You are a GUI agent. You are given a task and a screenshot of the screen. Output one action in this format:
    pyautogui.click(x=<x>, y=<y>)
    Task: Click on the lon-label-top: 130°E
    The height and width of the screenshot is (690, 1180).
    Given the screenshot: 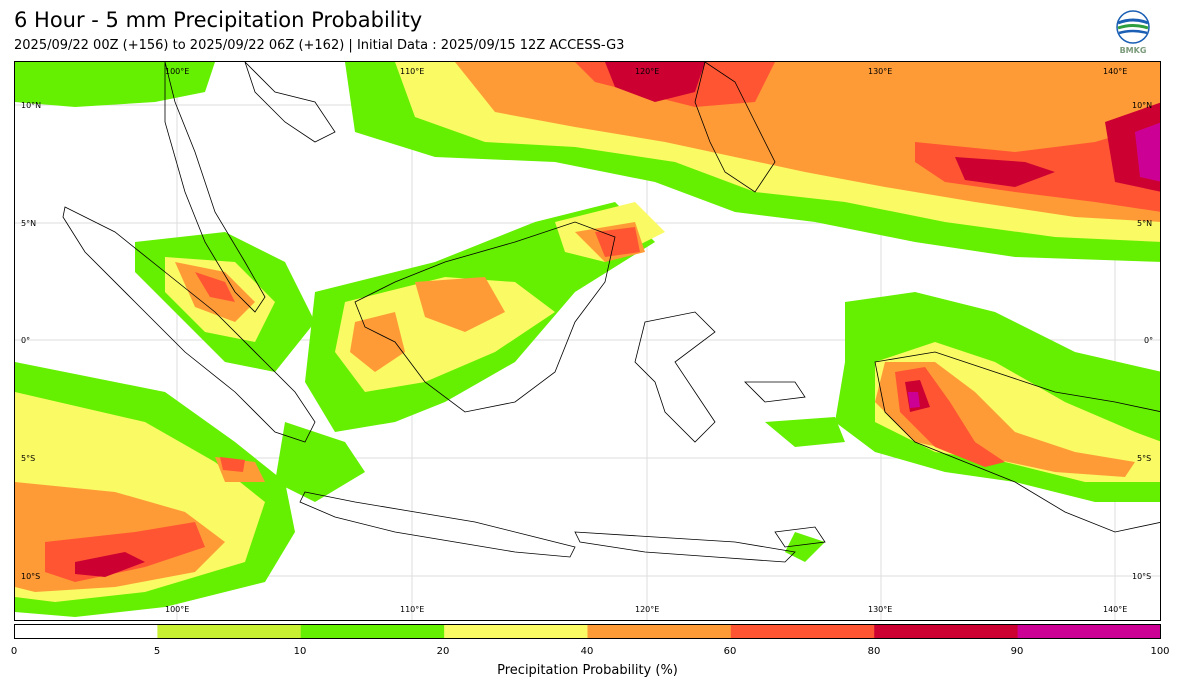 What is the action you would take?
    pyautogui.click(x=880, y=71)
    